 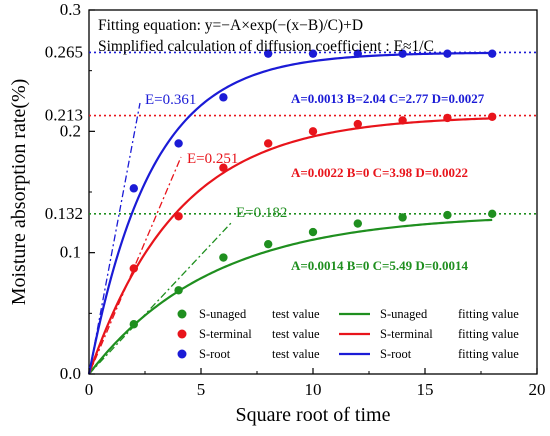 What do you see at coordinates (70, 252) in the screenshot?
I see `y-tick-label: 0.1` at bounding box center [70, 252].